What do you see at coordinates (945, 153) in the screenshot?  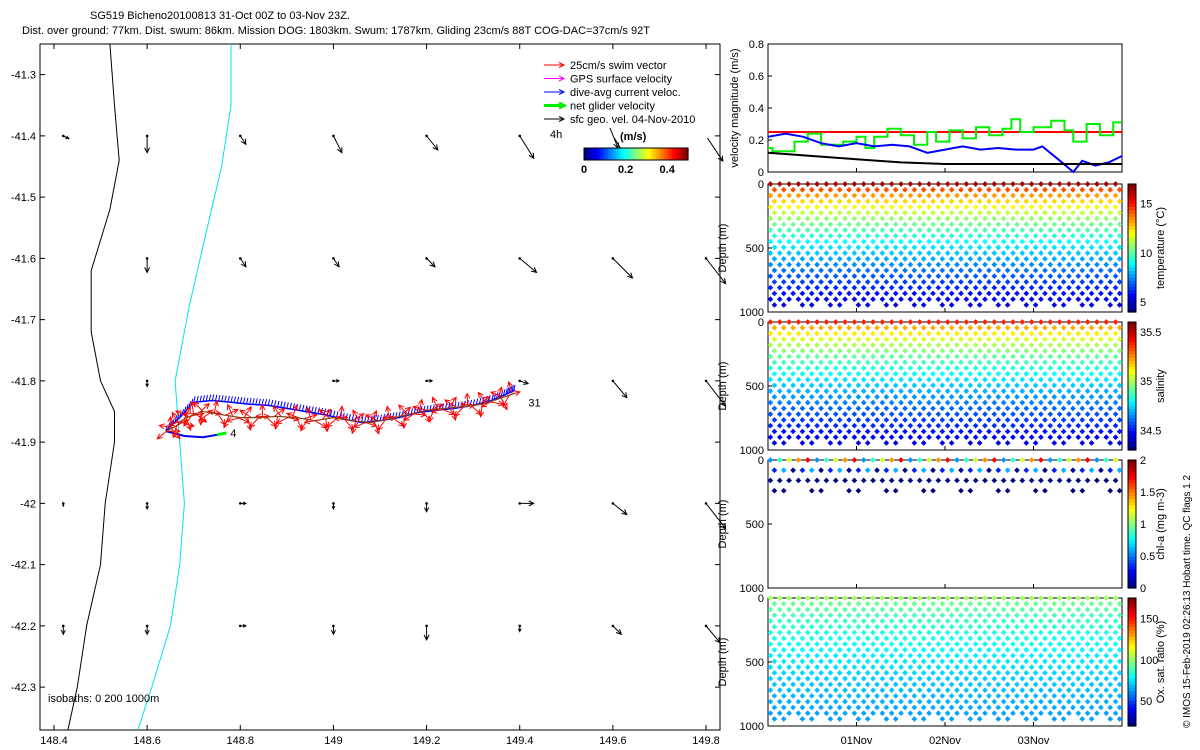 I see `velocity-series` at bounding box center [945, 153].